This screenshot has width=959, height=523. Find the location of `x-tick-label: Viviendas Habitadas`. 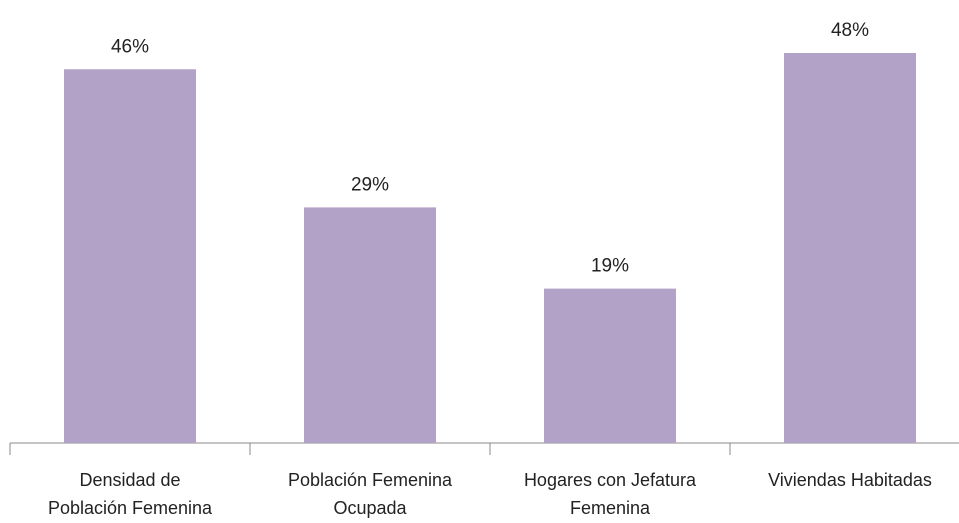

x-tick-label: Viviendas Habitadas is located at coordinates (850, 480).